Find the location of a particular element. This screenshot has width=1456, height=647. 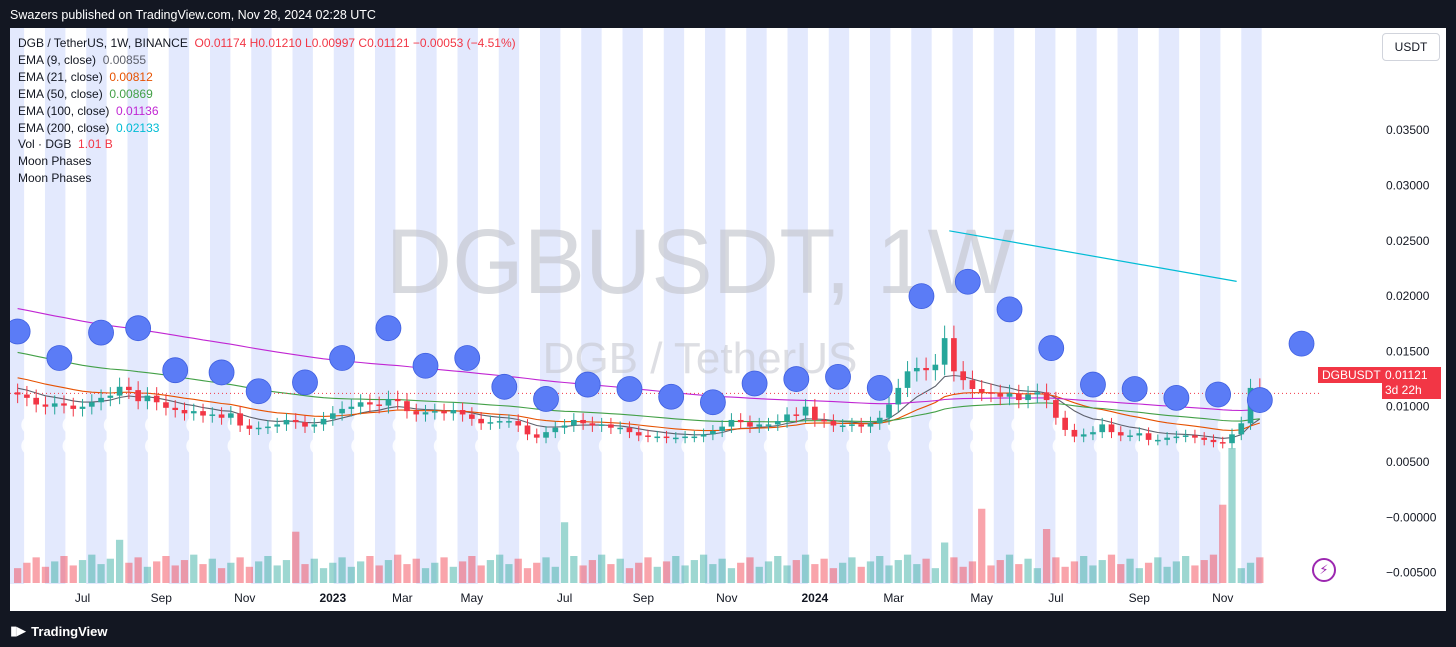

price-tick-label: −0.00500 is located at coordinates (1411, 573).